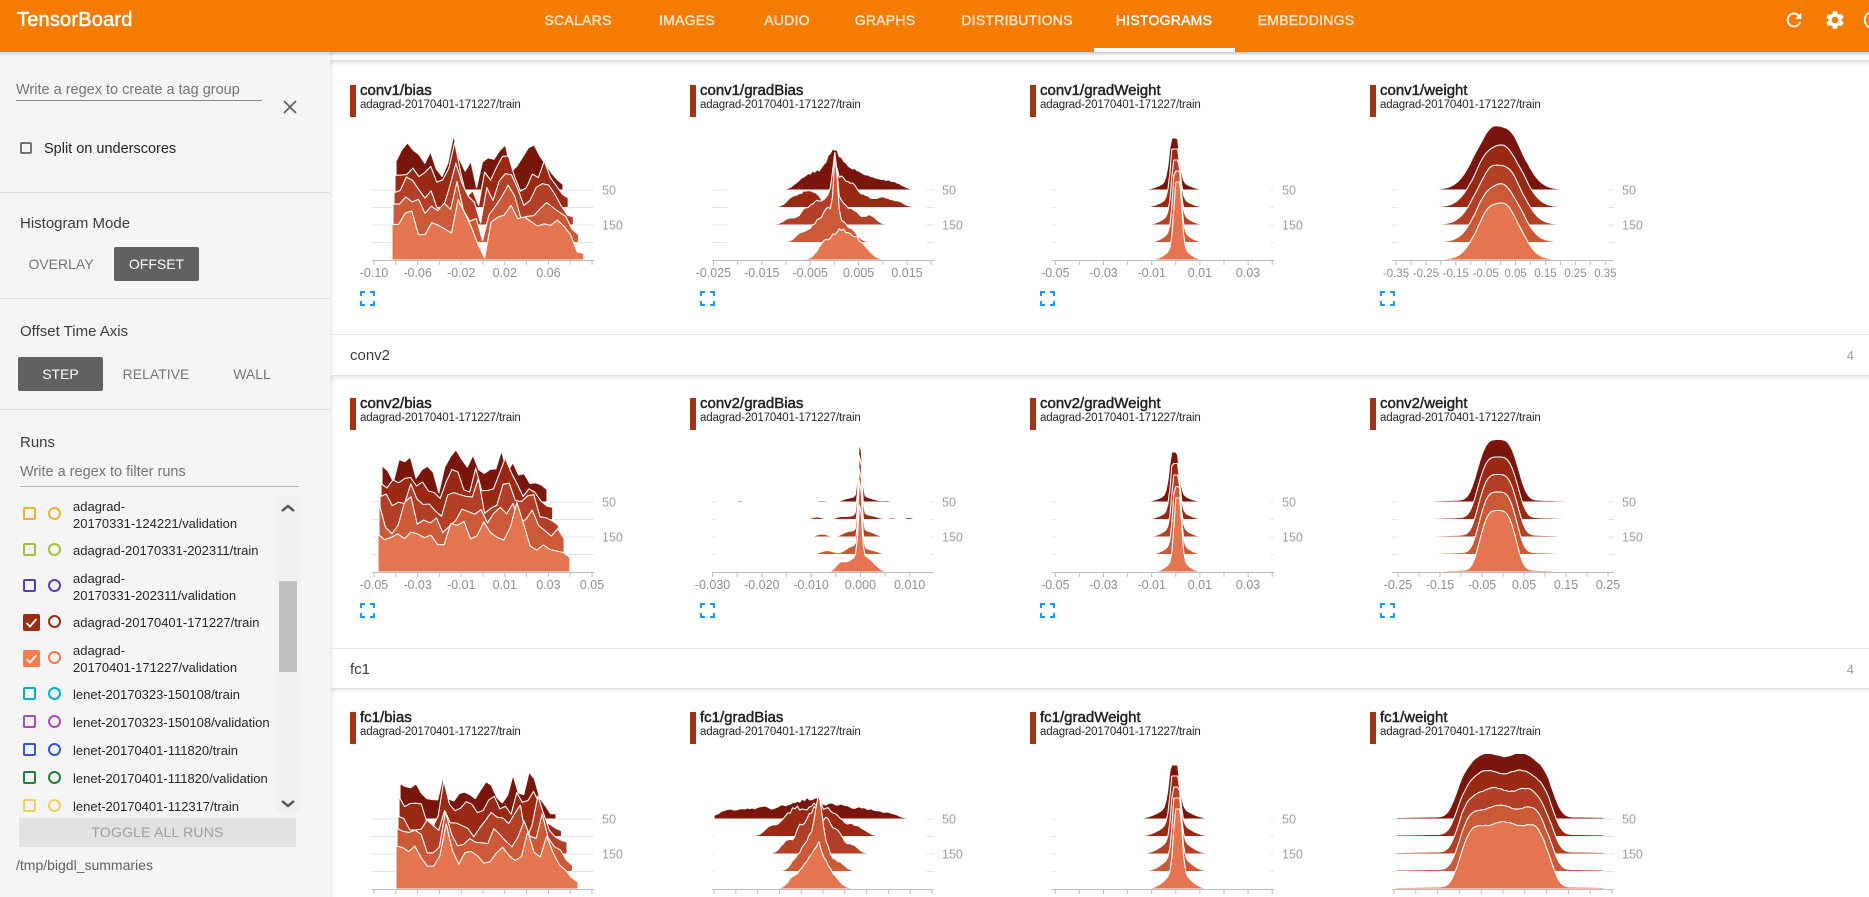  What do you see at coordinates (860, 585) in the screenshot?
I see `svg-text: 0.000` at bounding box center [860, 585].